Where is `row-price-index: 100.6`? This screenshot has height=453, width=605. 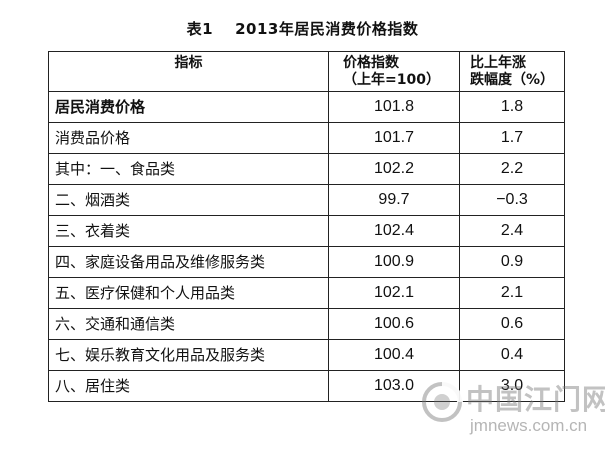
row-price-index: 100.6 is located at coordinates (394, 324).